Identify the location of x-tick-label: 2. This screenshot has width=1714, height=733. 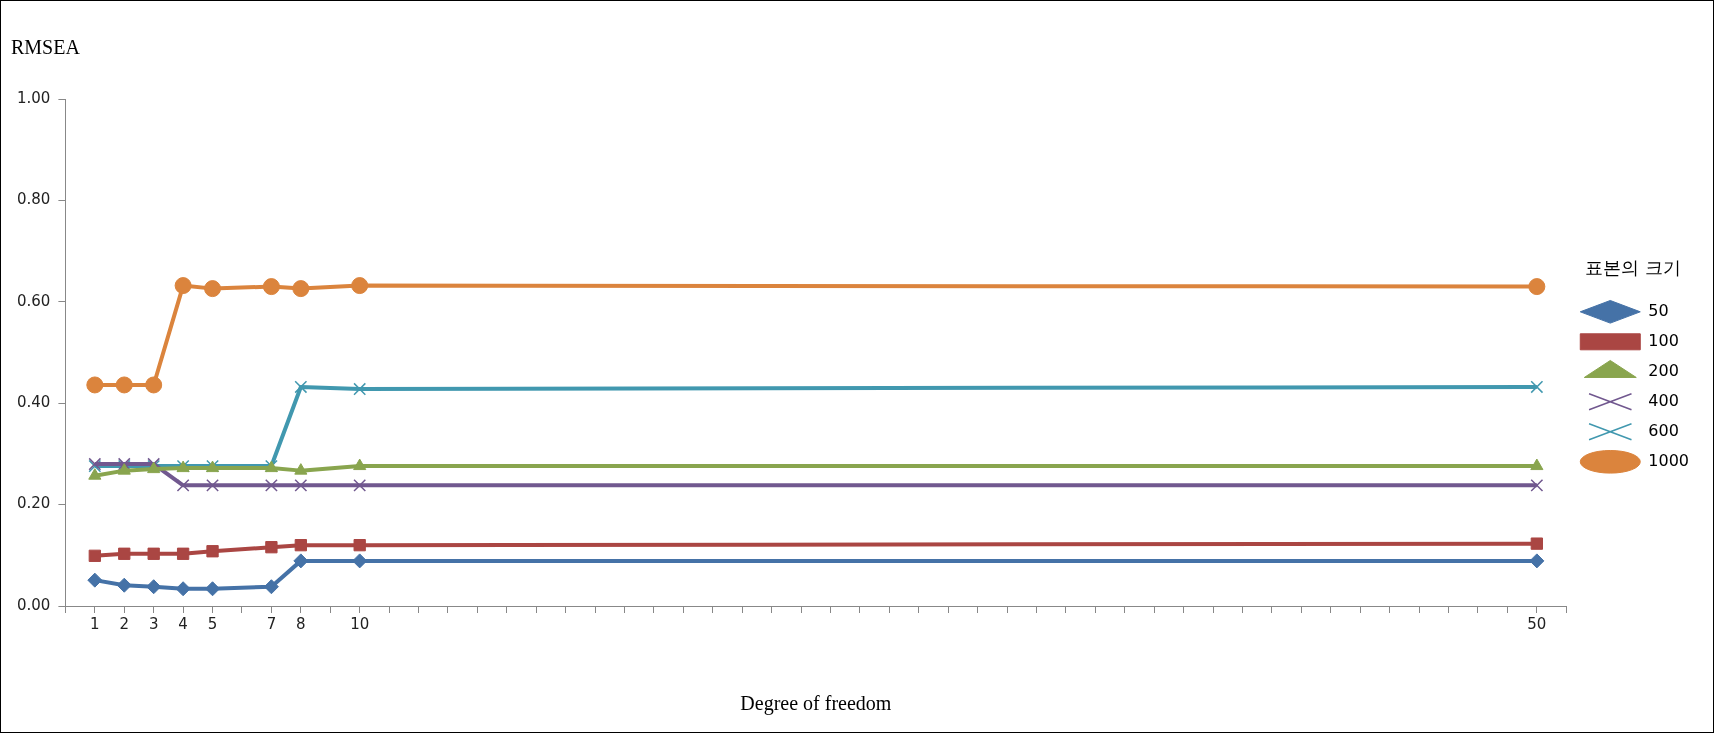
(124, 623).